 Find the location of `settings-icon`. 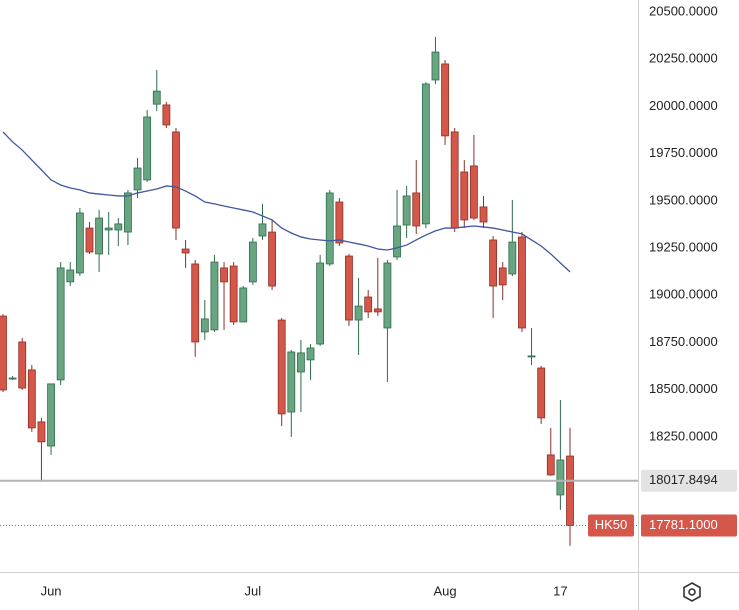

settings-icon is located at coordinates (692, 592).